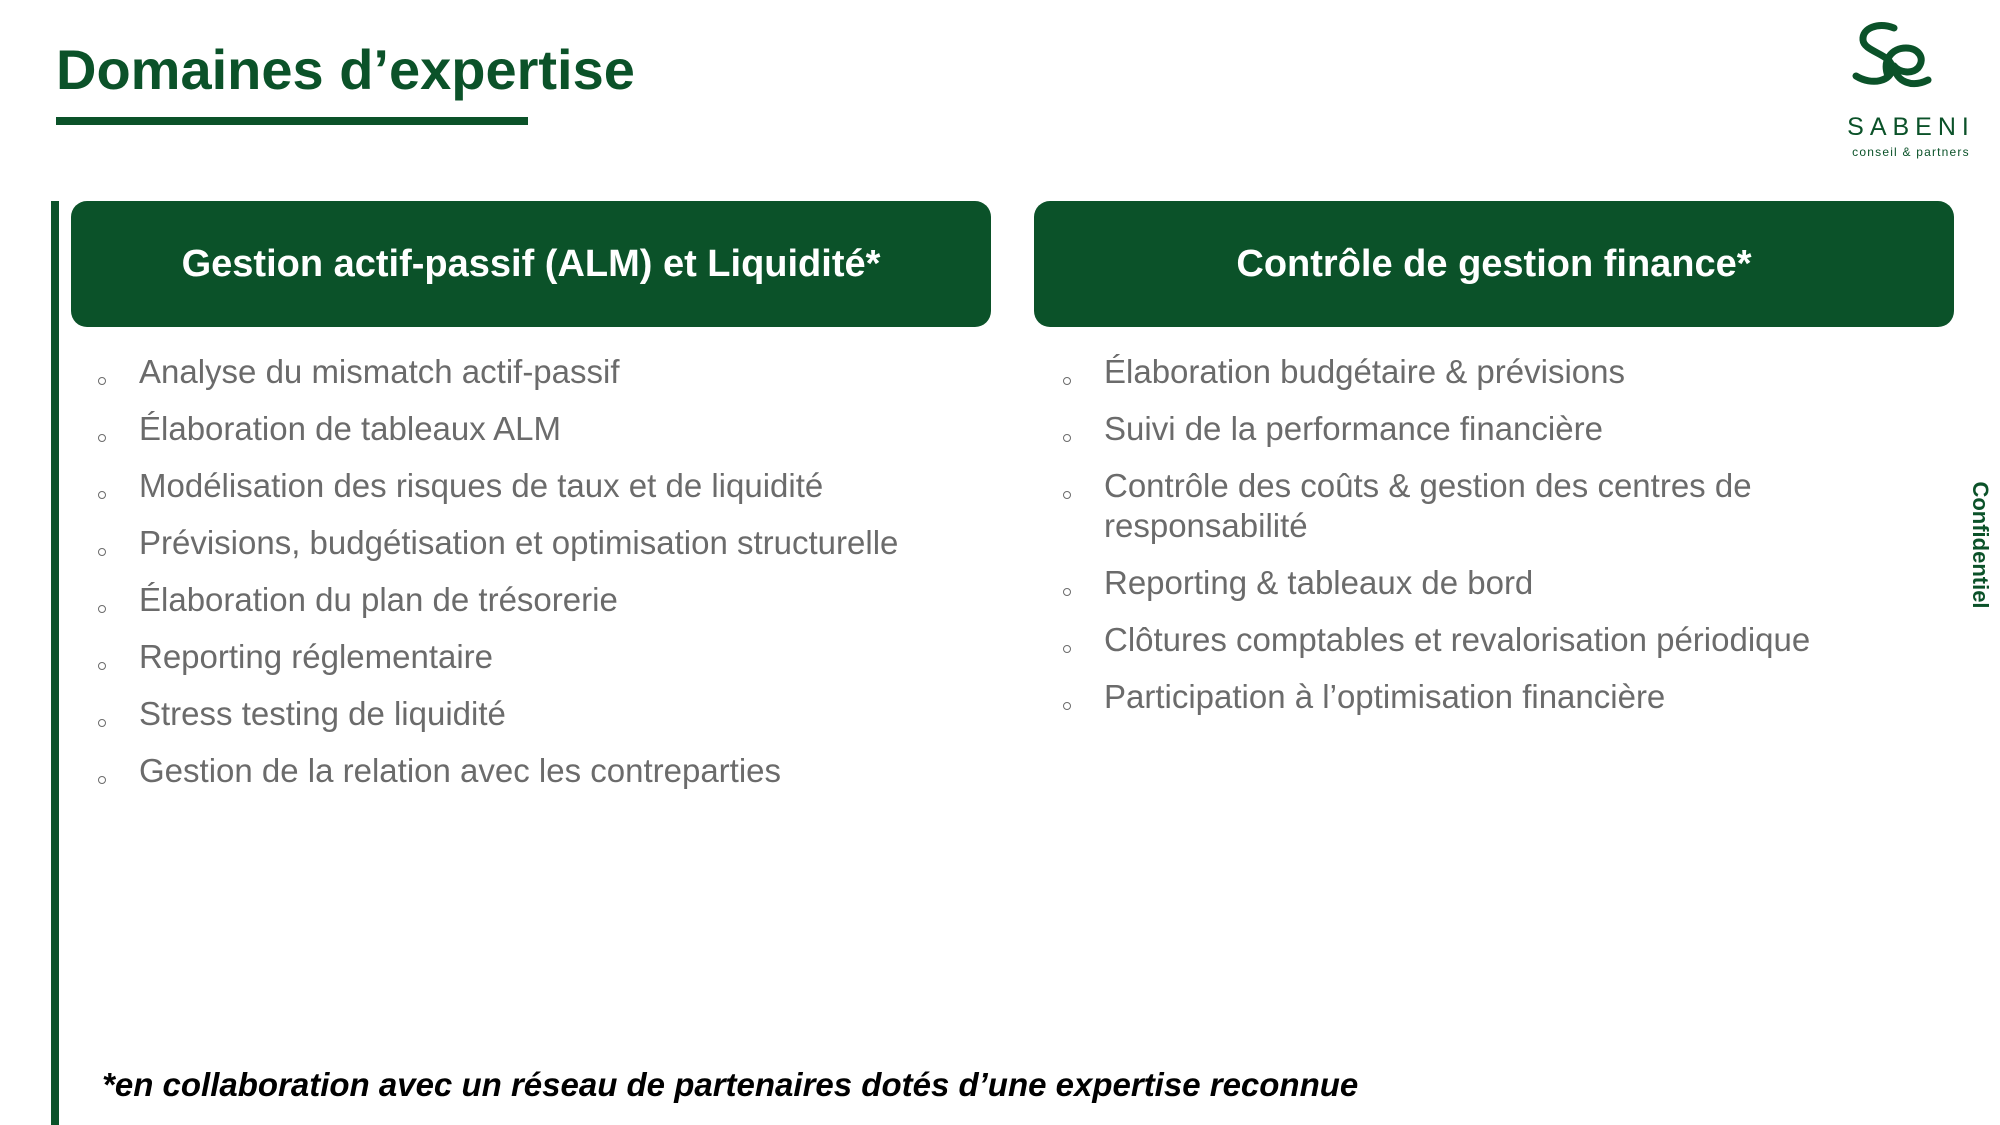 Image resolution: width=2000 pixels, height=1125 pixels. I want to click on panel-header-controle: Contrôle de gestion finance*, so click(1494, 264).